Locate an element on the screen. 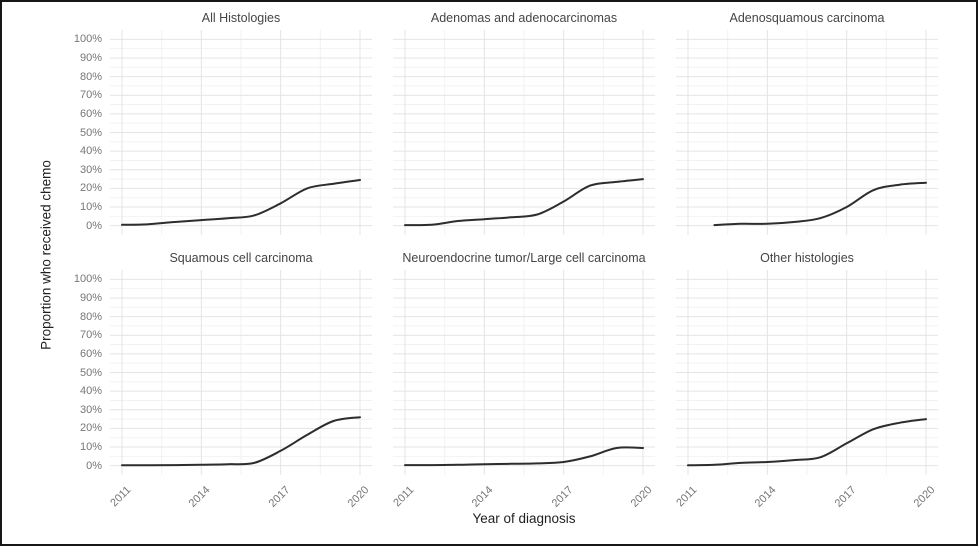  y-axis-ticks-row-2: 0% 10% 20% 30% 40% 50% 60% 70% 80% 90% 100% is located at coordinates (53, 372).